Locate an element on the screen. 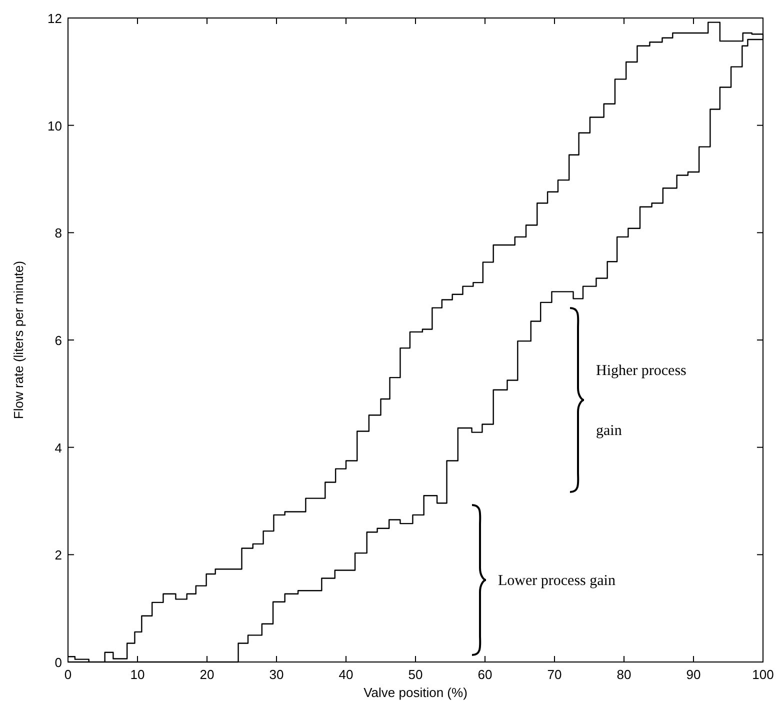 The width and height of the screenshot is (777, 719). x-tick-label: 60 is located at coordinates (485, 674).